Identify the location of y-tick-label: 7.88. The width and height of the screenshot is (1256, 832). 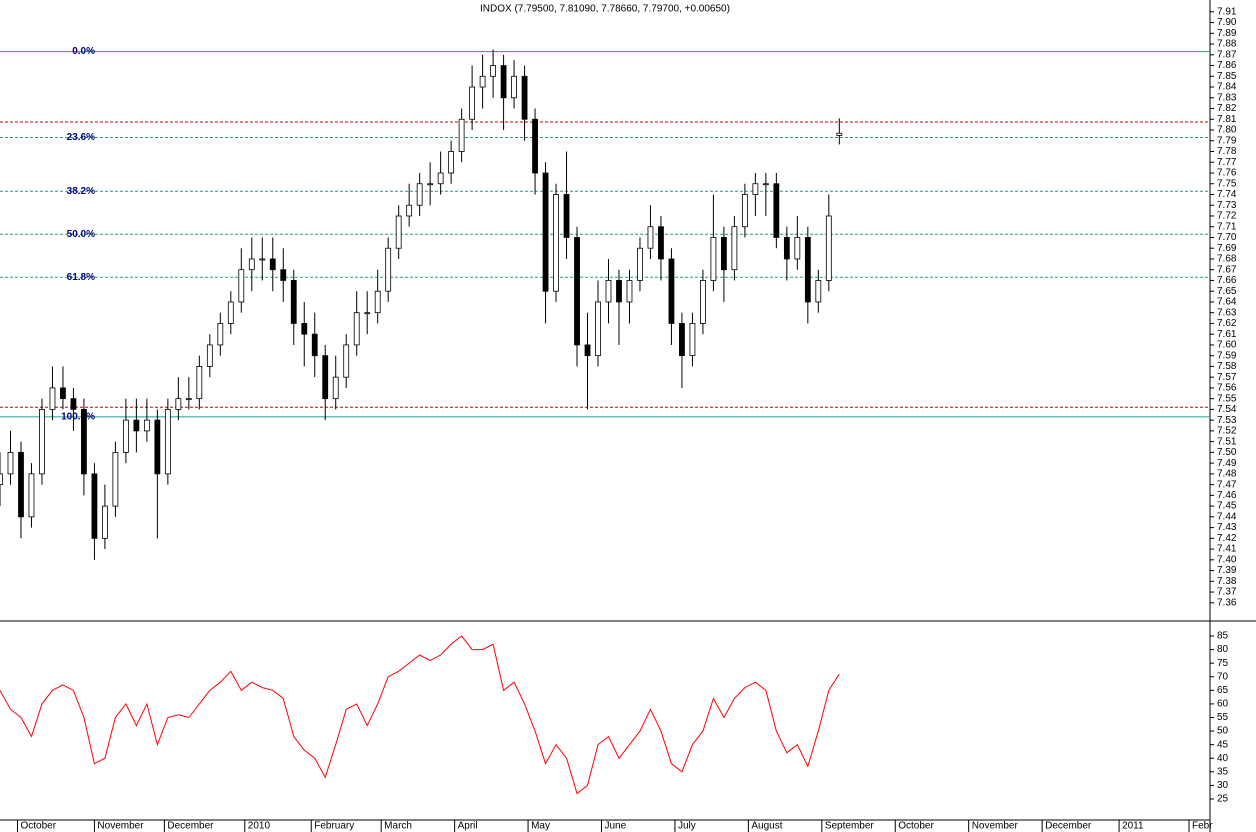
(1227, 44).